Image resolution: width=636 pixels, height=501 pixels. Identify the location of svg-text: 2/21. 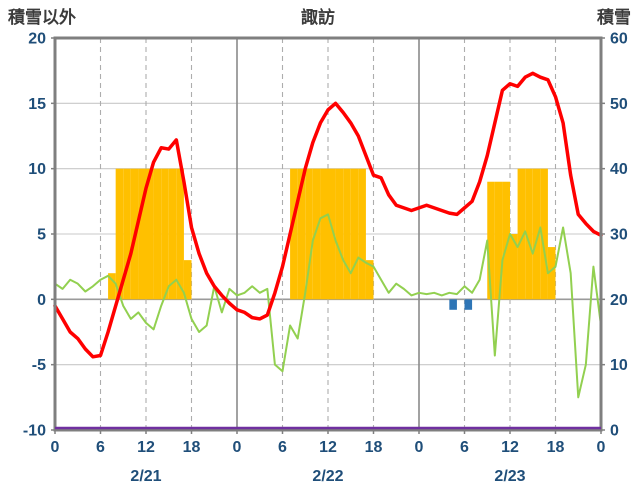
(145, 476).